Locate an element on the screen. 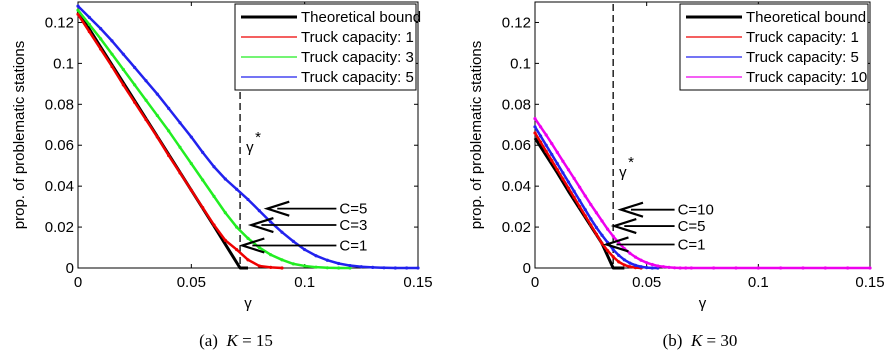 This screenshot has height=352, width=891. legend-label: Theoretical bound is located at coordinates (806, 17).